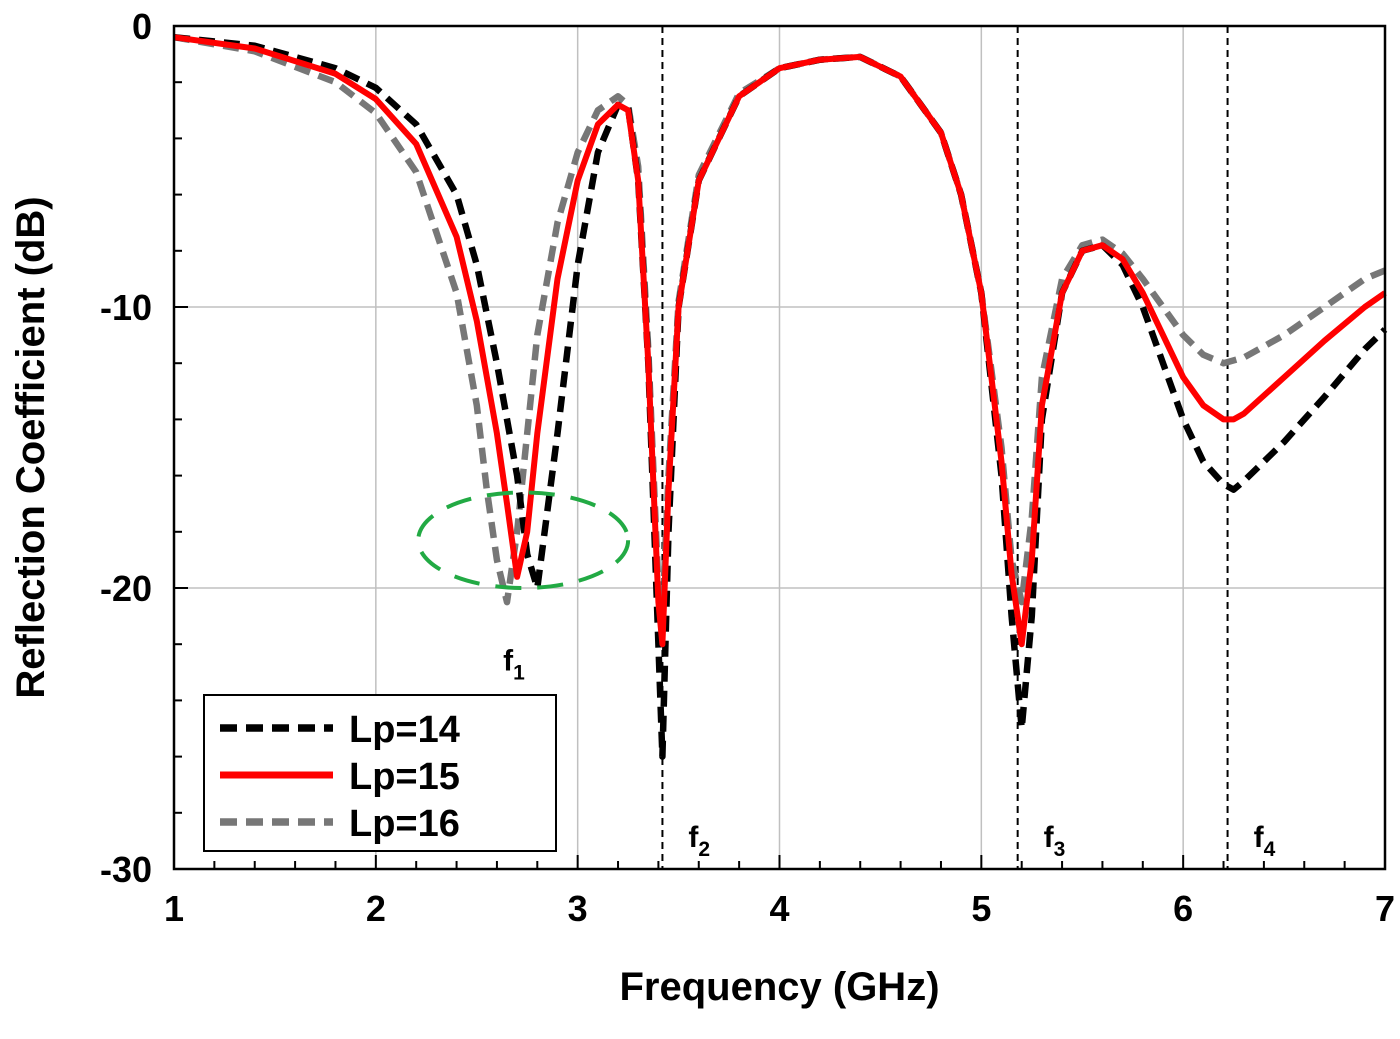  I want to click on y-tick-label: -30, so click(126, 869).